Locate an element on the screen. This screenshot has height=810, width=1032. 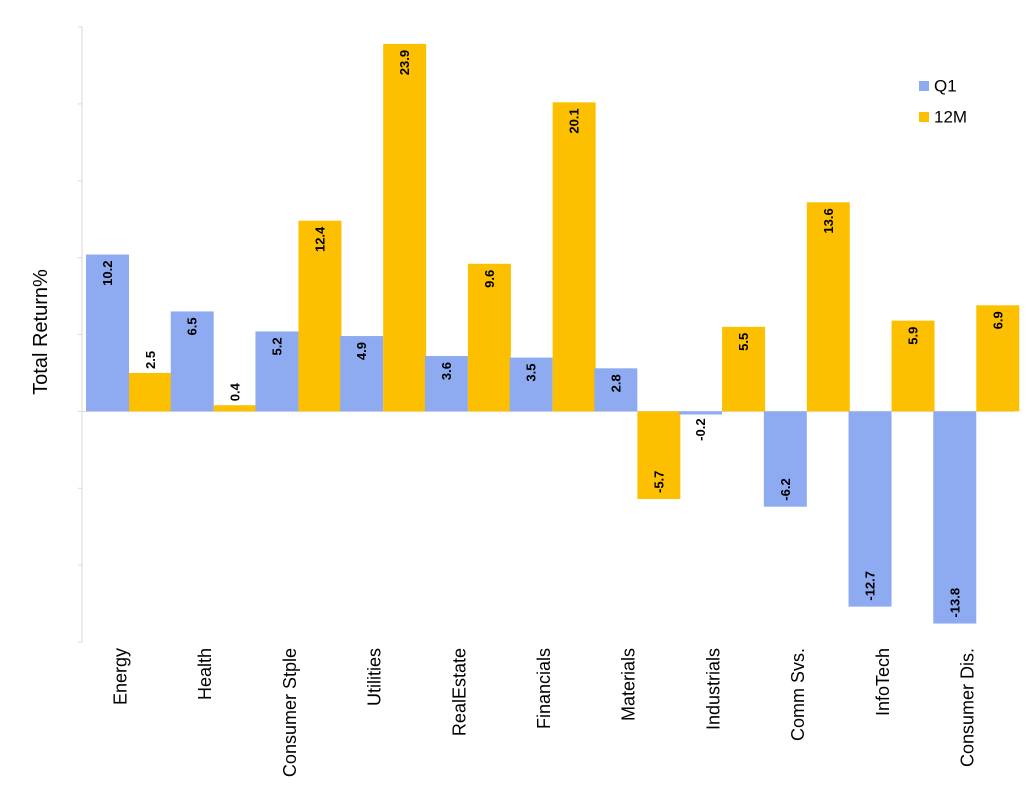
bar-12m-financials is located at coordinates (574, 257).